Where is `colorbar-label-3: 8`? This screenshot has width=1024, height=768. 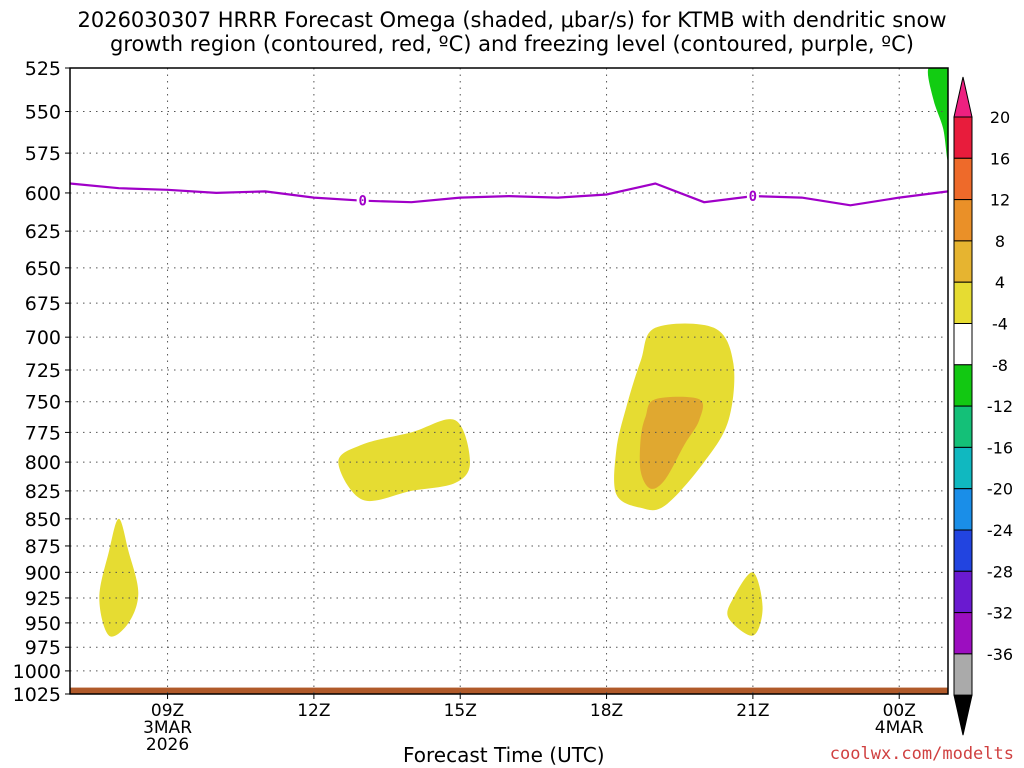
colorbar-label-3: 8 is located at coordinates (1000, 241).